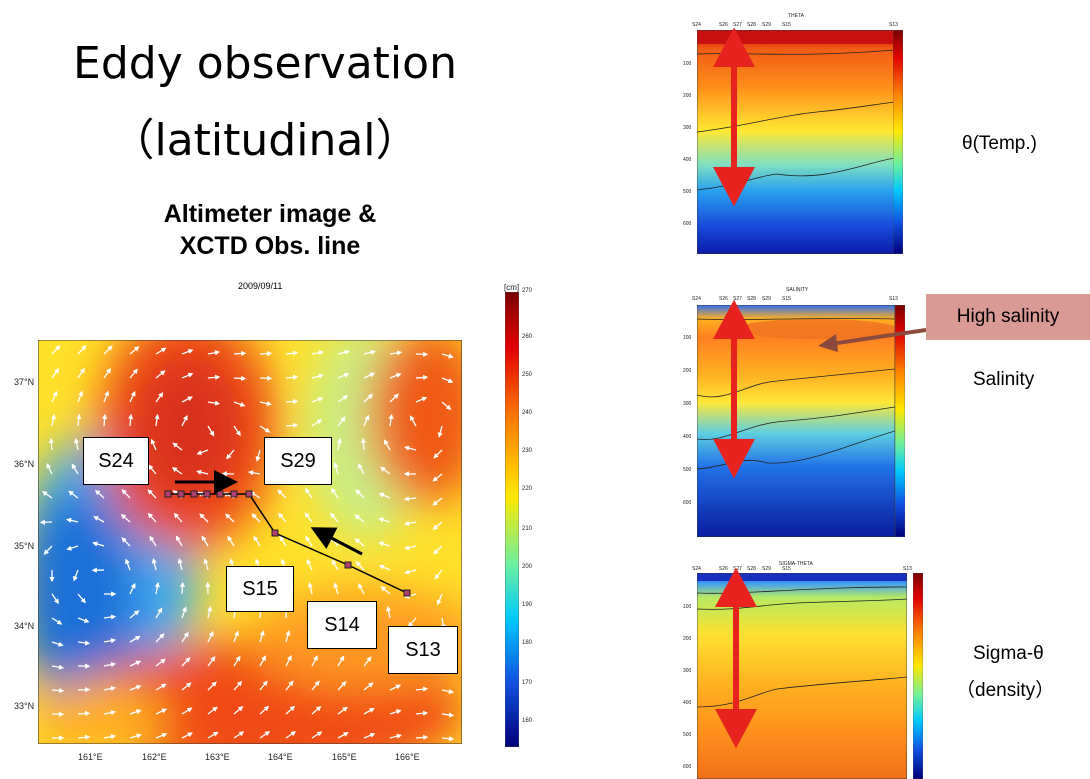  I want to click on theta-station: S24, so click(696, 25).